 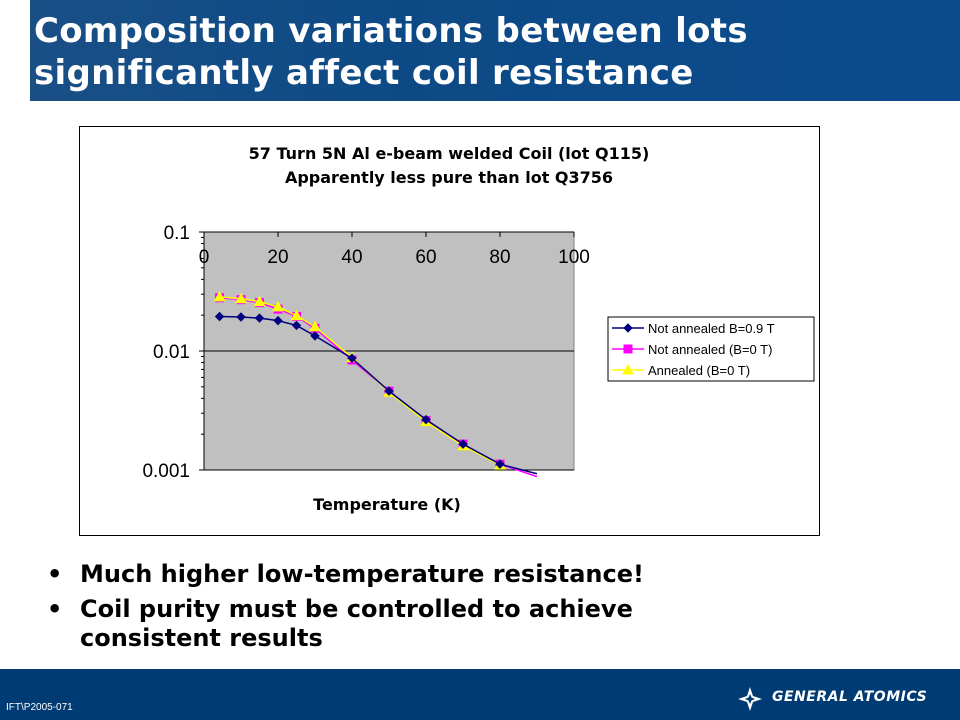 What do you see at coordinates (425, 257) in the screenshot?
I see `x-tick-label: 60` at bounding box center [425, 257].